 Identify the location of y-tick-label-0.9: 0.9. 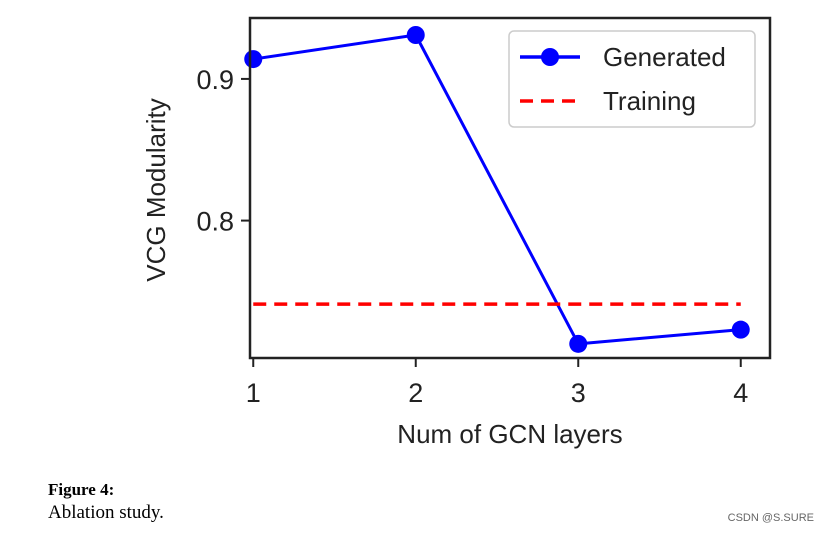
(215, 80).